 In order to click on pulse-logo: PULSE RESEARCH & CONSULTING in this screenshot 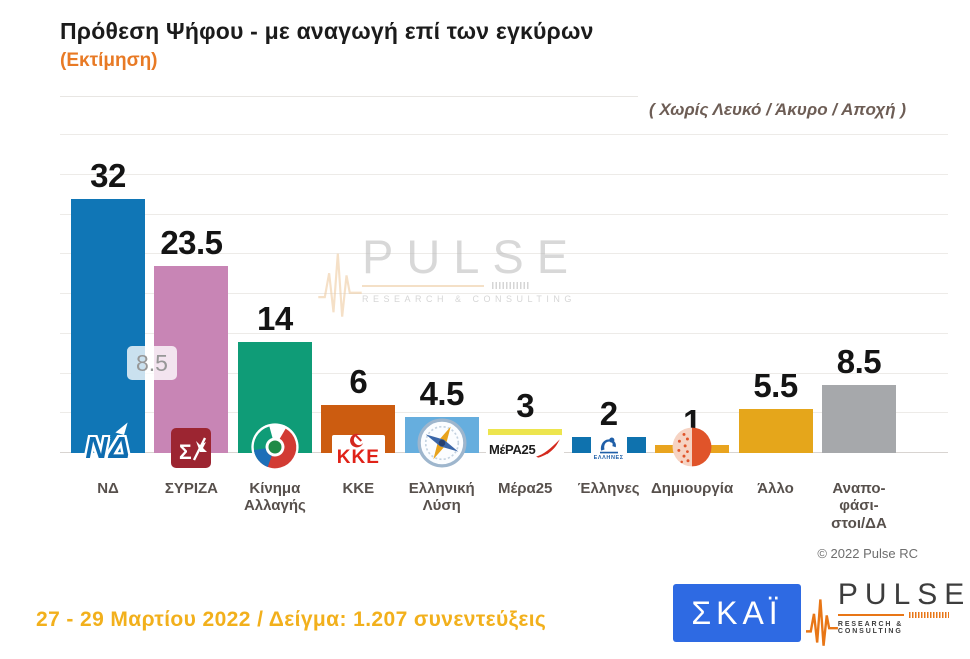, I will do `click(888, 616)`.